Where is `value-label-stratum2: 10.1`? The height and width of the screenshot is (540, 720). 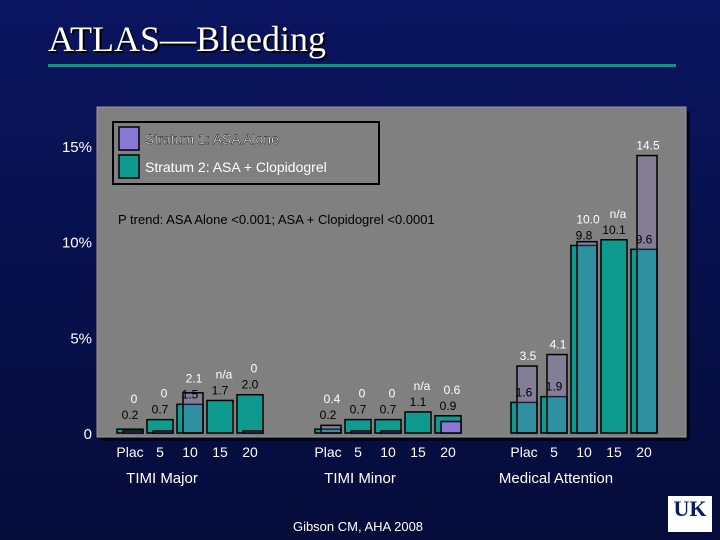
value-label-stratum2: 10.1 is located at coordinates (614, 230).